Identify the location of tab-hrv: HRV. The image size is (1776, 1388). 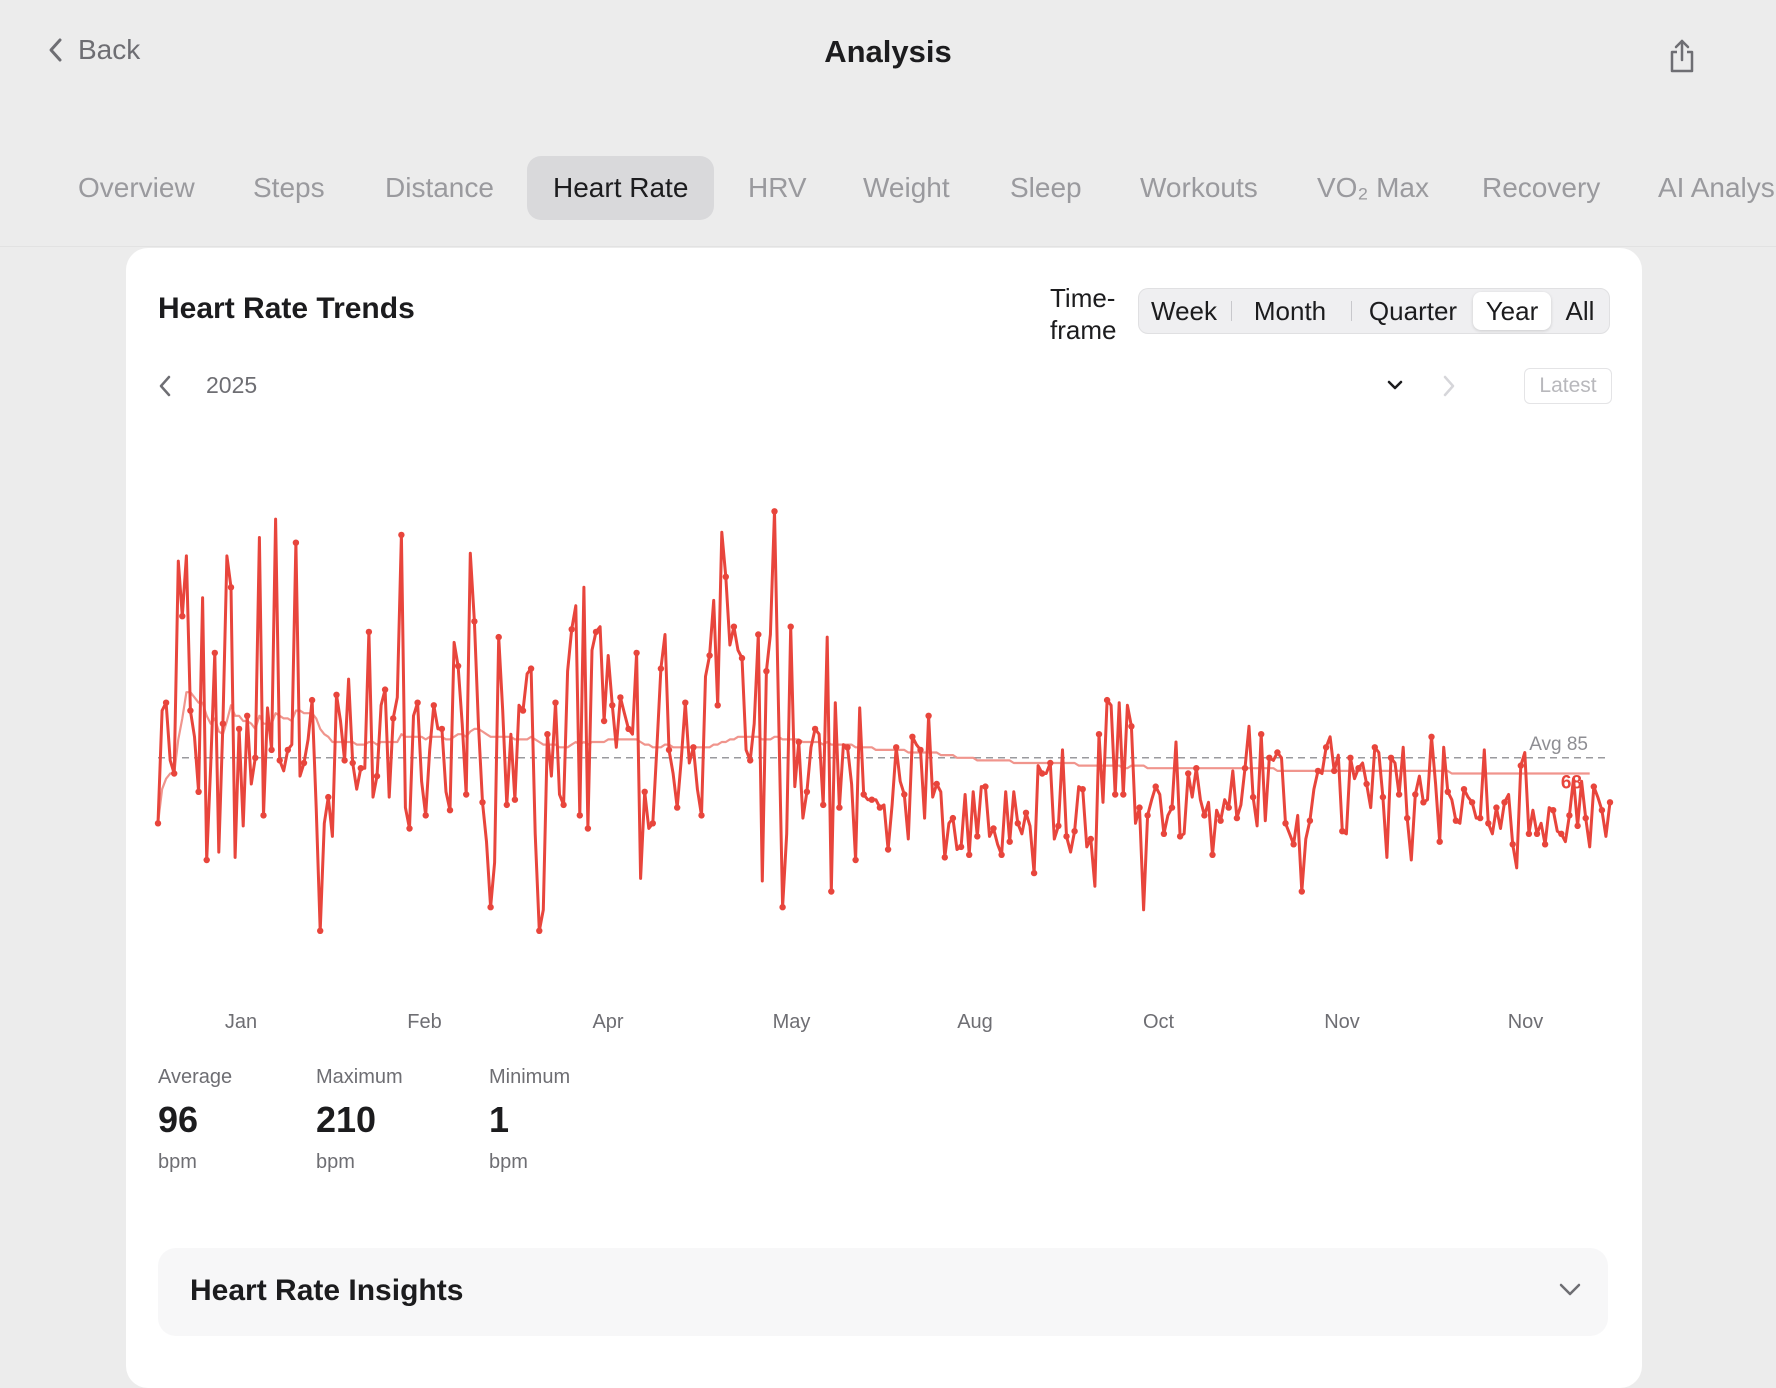
(777, 187).